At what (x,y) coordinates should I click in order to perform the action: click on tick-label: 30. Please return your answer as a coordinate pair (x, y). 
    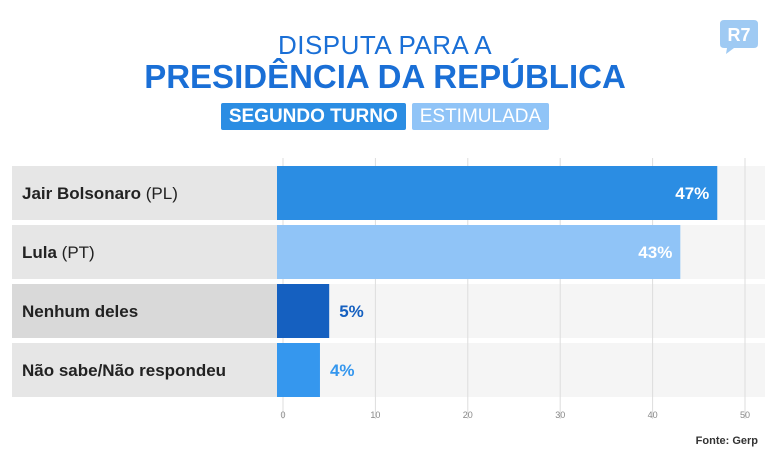
    Looking at the image, I should click on (560, 415).